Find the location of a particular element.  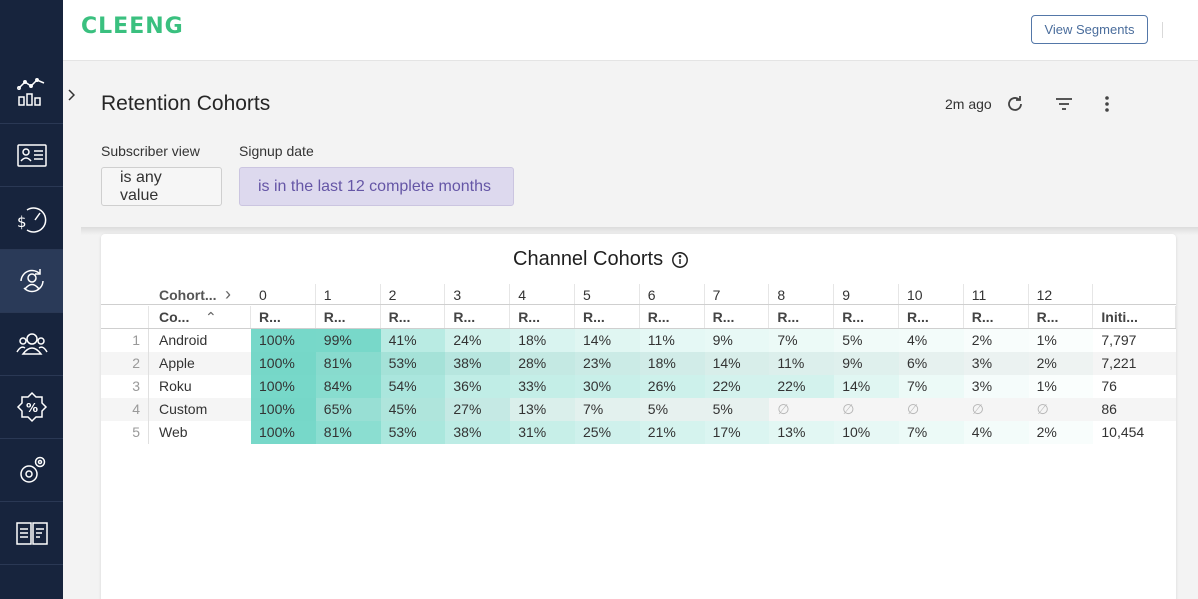

channel-column-header: Co... ⌃ is located at coordinates (201, 317).